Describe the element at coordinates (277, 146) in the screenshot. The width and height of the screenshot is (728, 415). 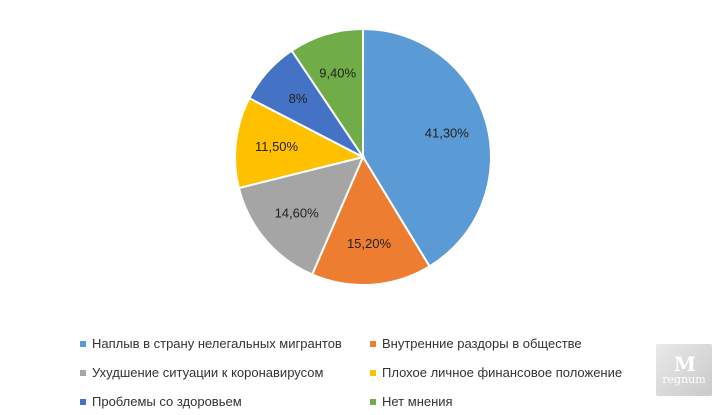
I see `data-label-finance: 11,50%` at that location.